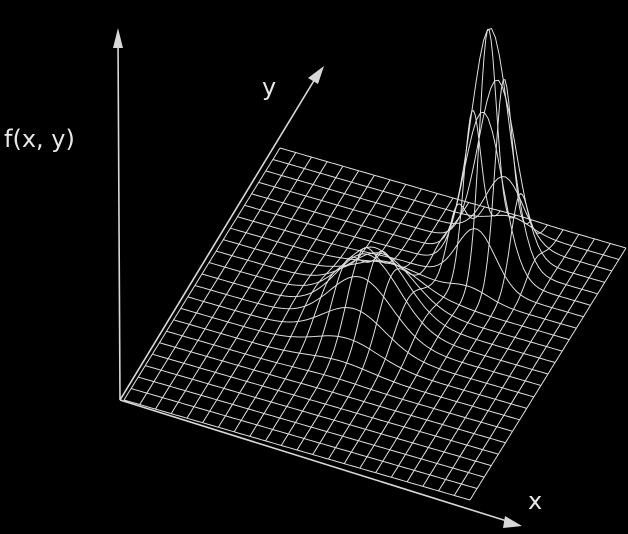  What do you see at coordinates (316, 75) in the screenshot?
I see `y-arrow` at bounding box center [316, 75].